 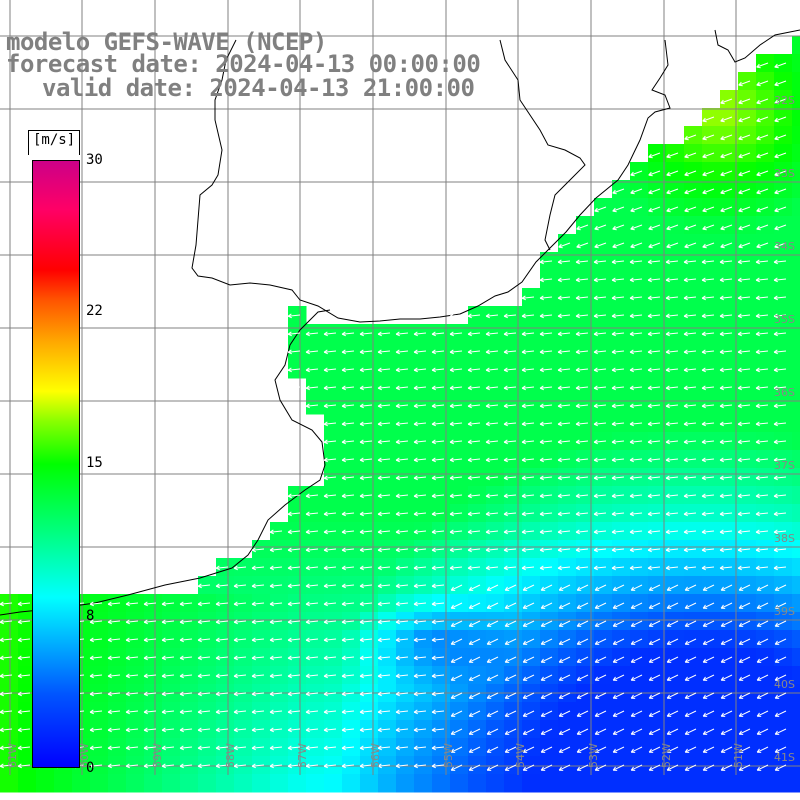 I want to click on lat-label: 33S, so click(x=784, y=173).